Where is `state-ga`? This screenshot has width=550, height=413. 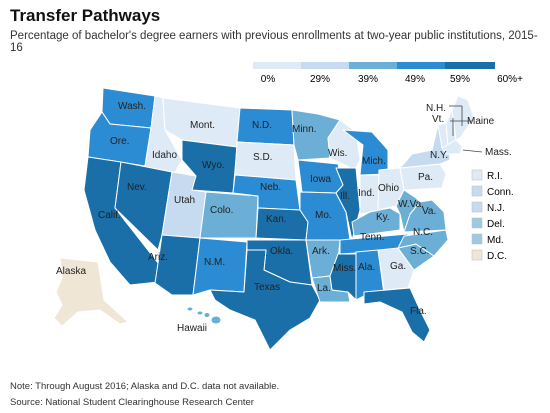
state-ga is located at coordinates (396, 269).